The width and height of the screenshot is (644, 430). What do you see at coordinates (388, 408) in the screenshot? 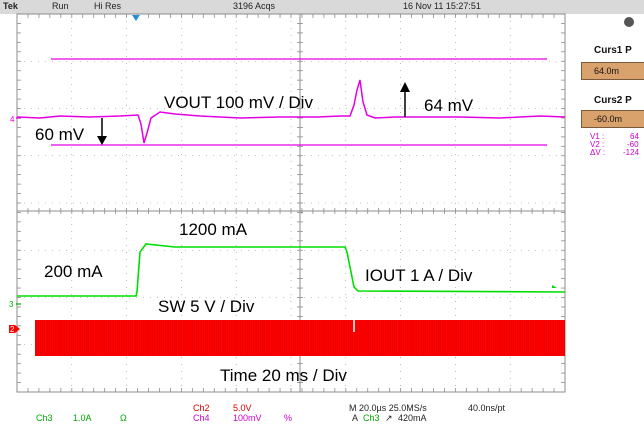
I see `horizontal-readout: M 20.0µs 25.0MS/s` at bounding box center [388, 408].